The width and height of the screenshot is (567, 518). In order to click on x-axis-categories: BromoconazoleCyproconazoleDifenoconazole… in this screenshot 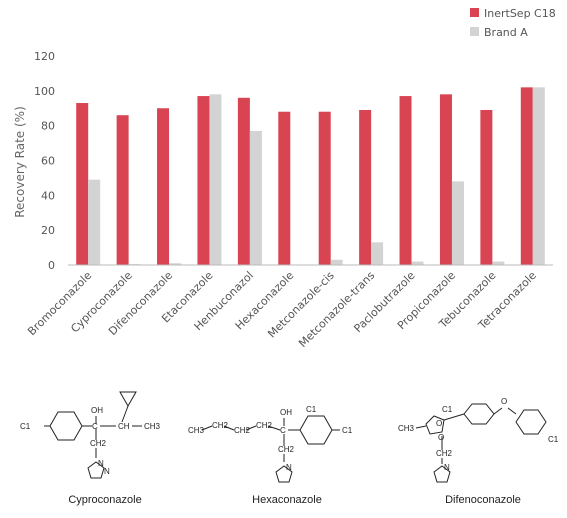, I will do `click(282, 309)`.